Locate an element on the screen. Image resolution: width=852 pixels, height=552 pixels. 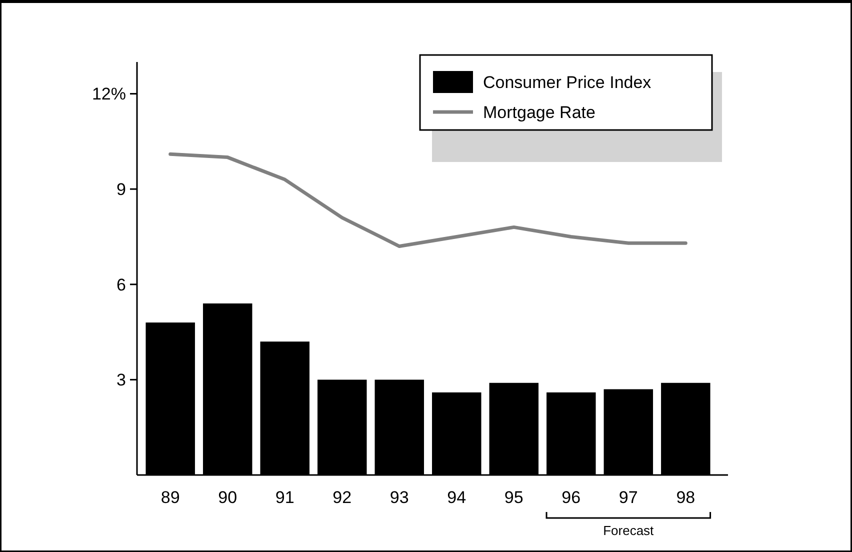
x-tick-label: 89 is located at coordinates (170, 497).